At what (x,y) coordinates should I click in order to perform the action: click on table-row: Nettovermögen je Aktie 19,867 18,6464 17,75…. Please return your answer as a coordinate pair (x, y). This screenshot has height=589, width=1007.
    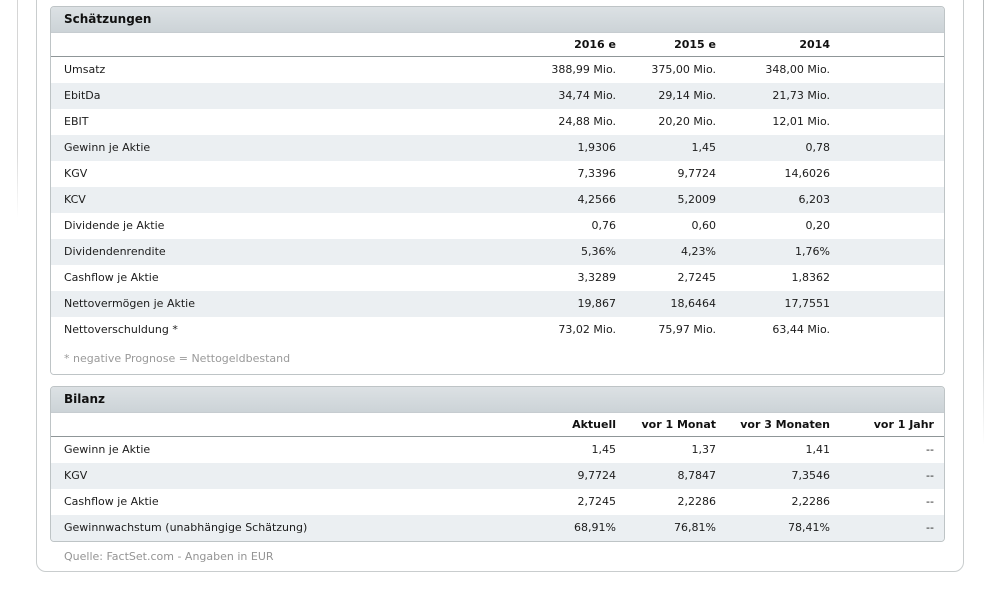
    Looking at the image, I should click on (497, 304).